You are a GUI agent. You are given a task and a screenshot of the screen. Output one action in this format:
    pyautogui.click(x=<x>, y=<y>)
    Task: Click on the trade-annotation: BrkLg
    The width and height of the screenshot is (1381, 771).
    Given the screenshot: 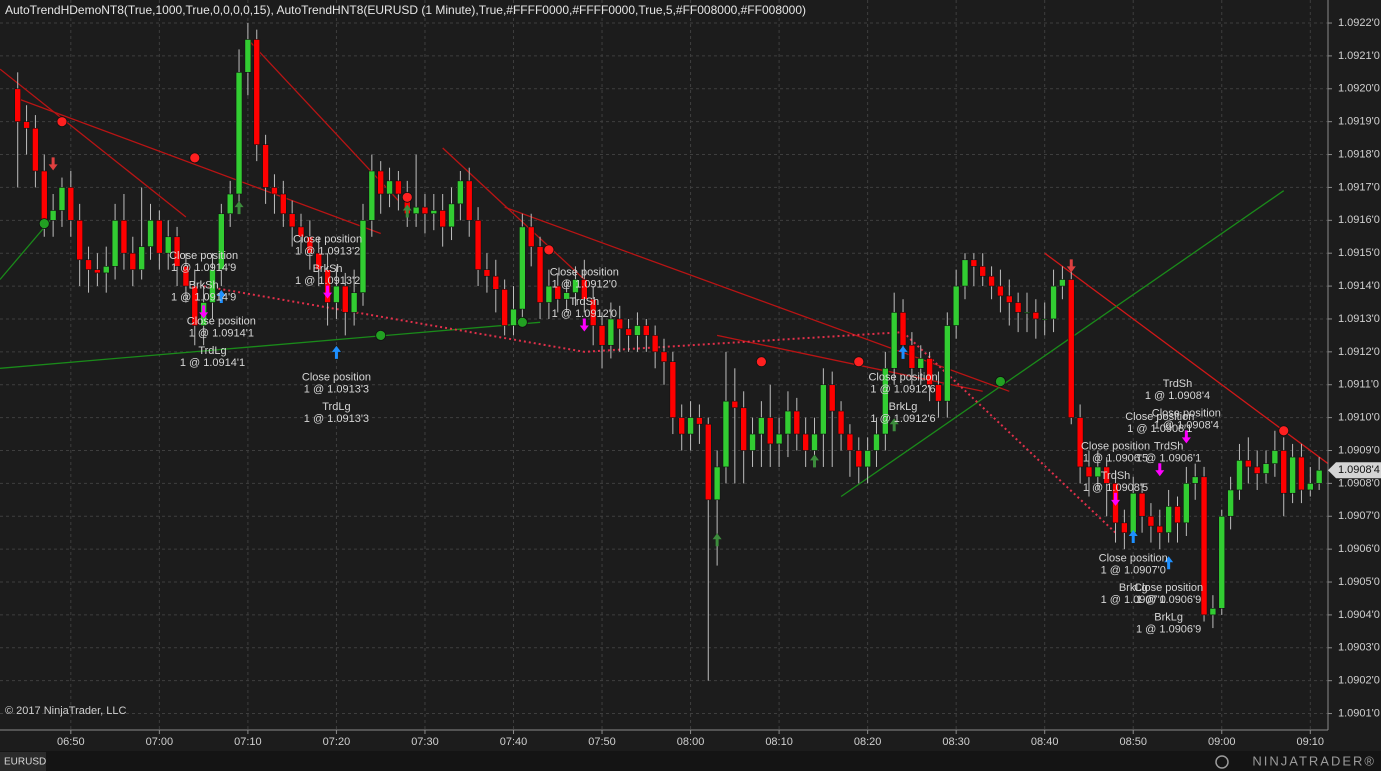 What is the action you would take?
    pyautogui.click(x=1168, y=618)
    